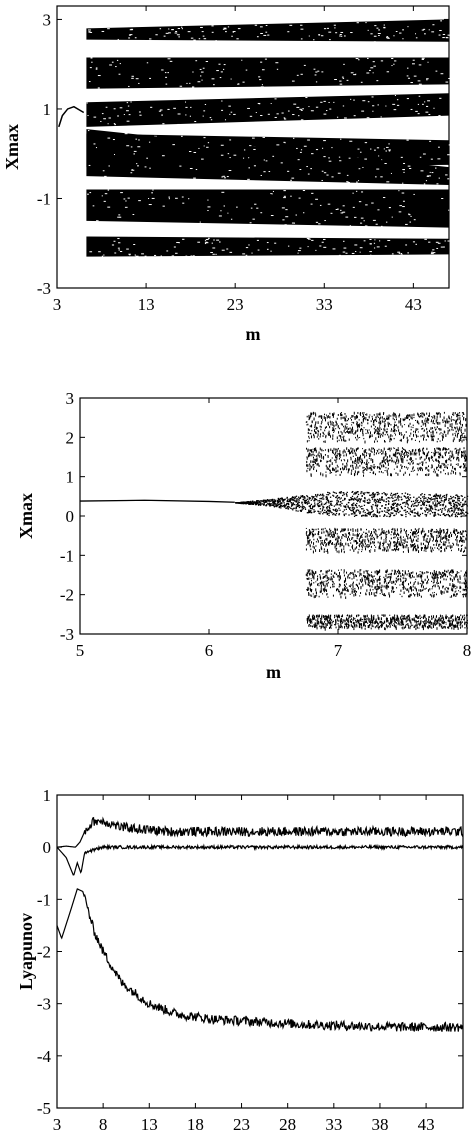  I want to click on y-tick-label: 3, so click(47, 19).